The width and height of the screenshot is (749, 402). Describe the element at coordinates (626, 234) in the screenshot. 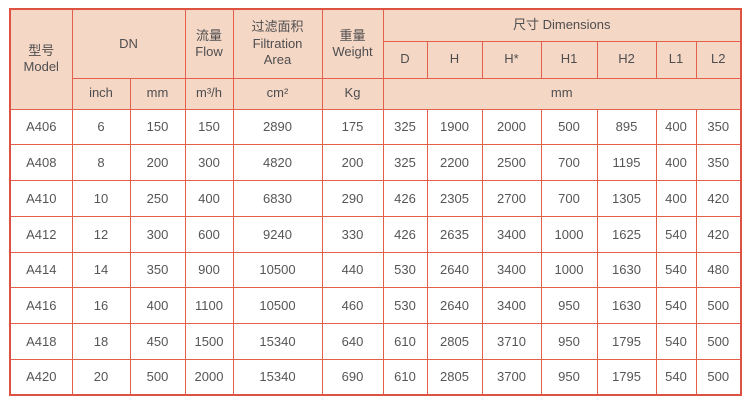

I see `cell-h2: 1625` at that location.